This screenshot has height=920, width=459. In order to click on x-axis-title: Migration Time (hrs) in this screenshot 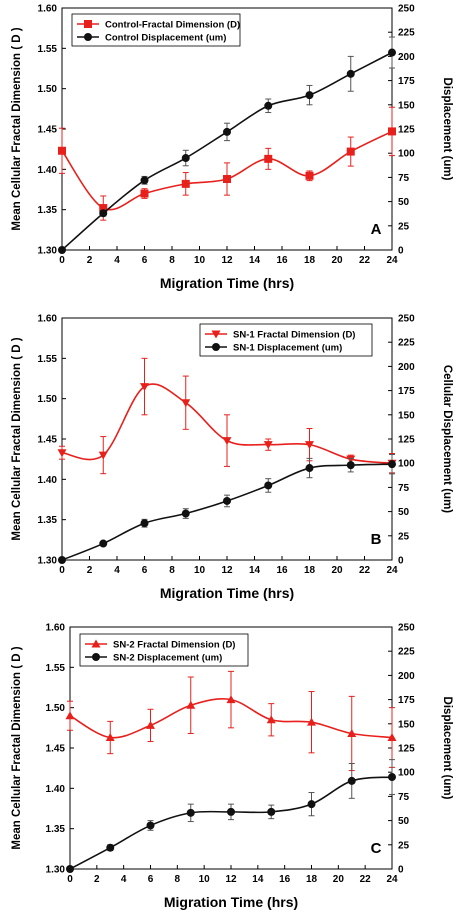, I will do `click(227, 283)`.